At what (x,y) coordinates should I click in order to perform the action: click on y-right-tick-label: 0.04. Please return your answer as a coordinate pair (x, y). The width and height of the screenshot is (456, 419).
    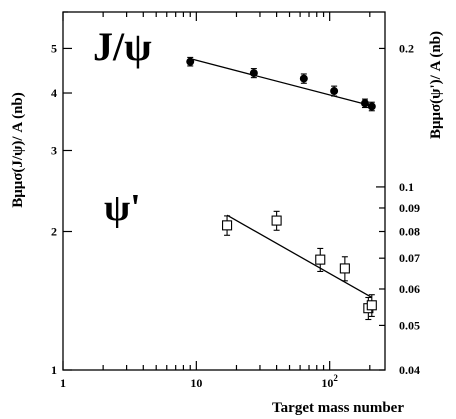
    Looking at the image, I should click on (409, 370).